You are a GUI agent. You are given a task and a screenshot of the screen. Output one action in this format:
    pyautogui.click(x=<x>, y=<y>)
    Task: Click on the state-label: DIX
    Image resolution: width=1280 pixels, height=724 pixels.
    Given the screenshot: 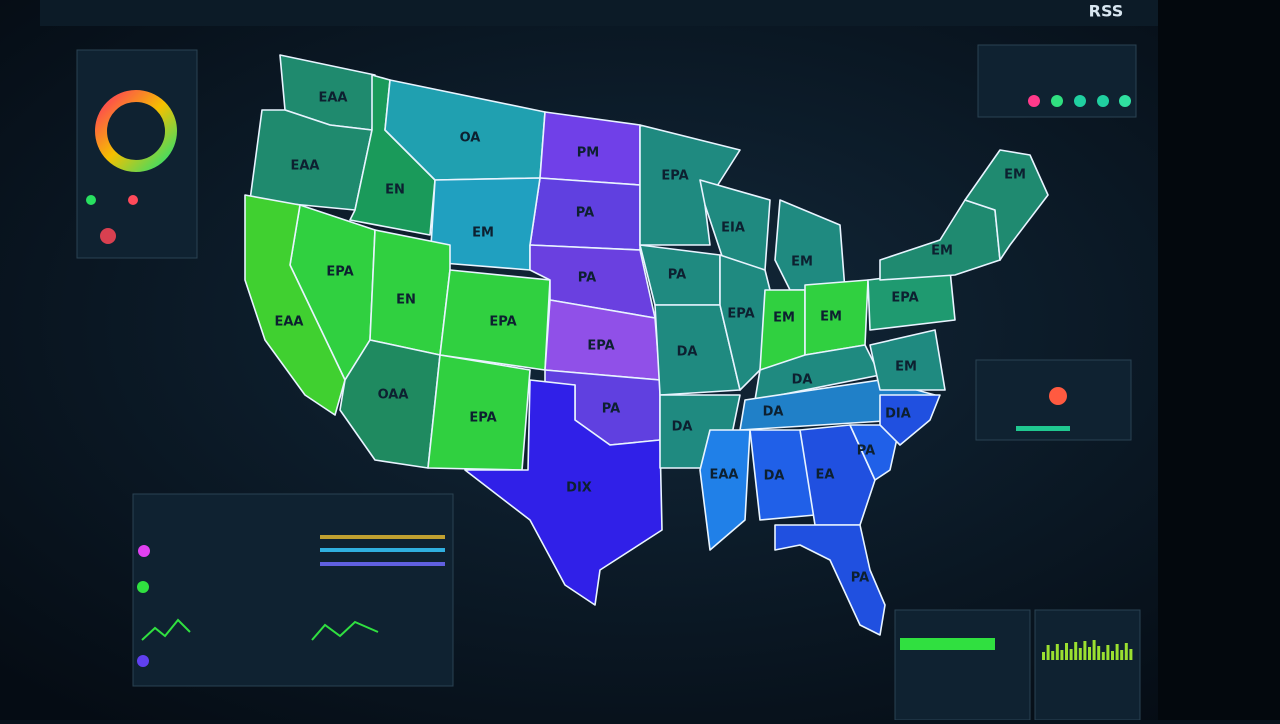 What is the action you would take?
    pyautogui.click(x=579, y=488)
    